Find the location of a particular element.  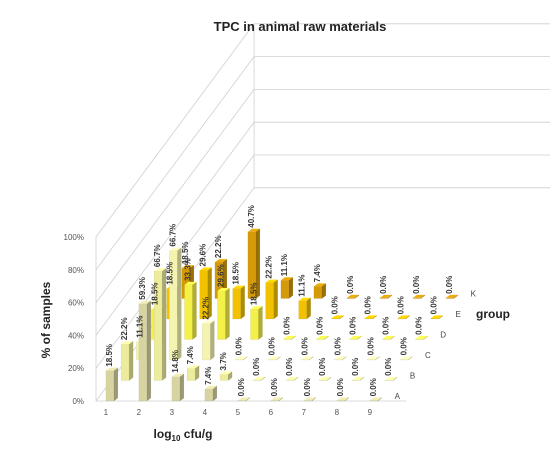

y-tick-label: 0% is located at coordinates (78, 401).